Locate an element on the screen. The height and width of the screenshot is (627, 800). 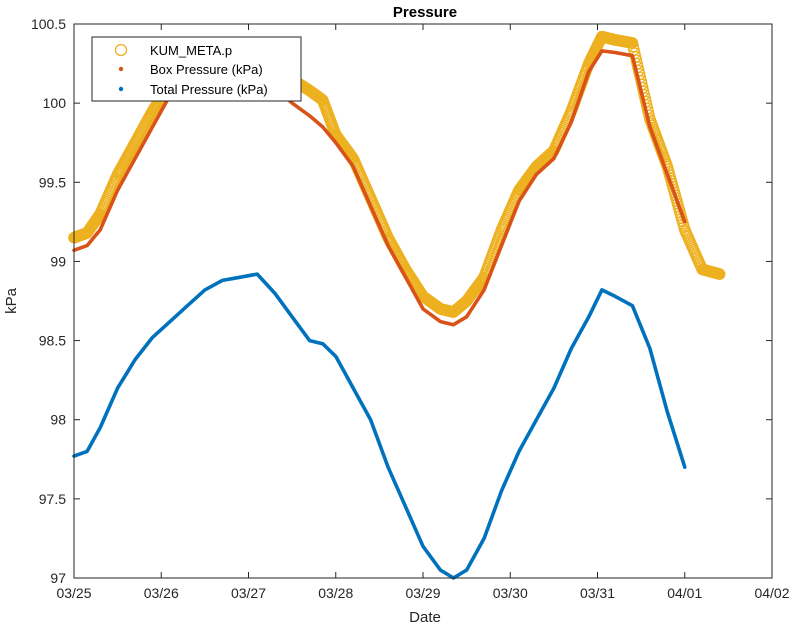
y-axis-label: kPa is located at coordinates (11, 300).